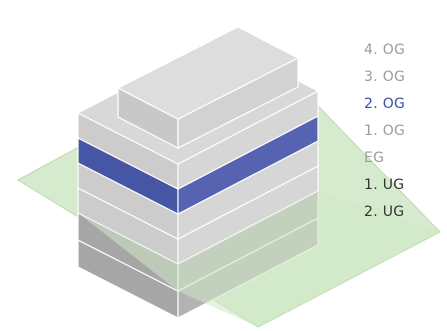  I want to click on floor-label-4-og: 4. OG, so click(385, 50).